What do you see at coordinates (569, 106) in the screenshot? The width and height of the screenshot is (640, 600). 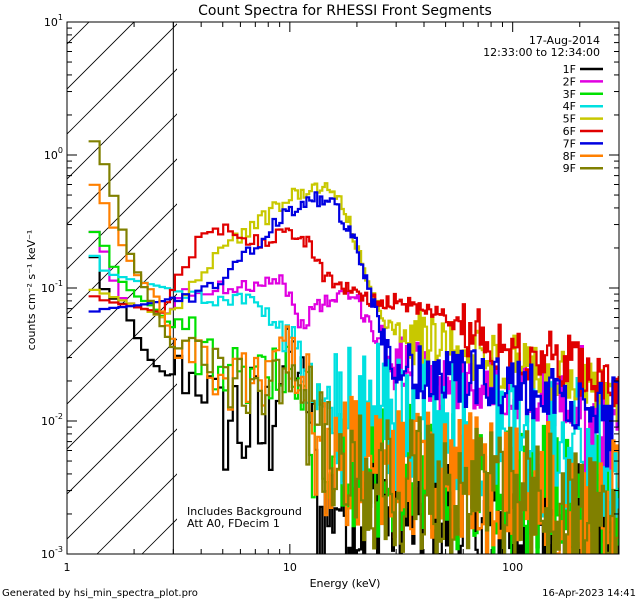 I see `legend-label-4F: 4F` at bounding box center [569, 106].